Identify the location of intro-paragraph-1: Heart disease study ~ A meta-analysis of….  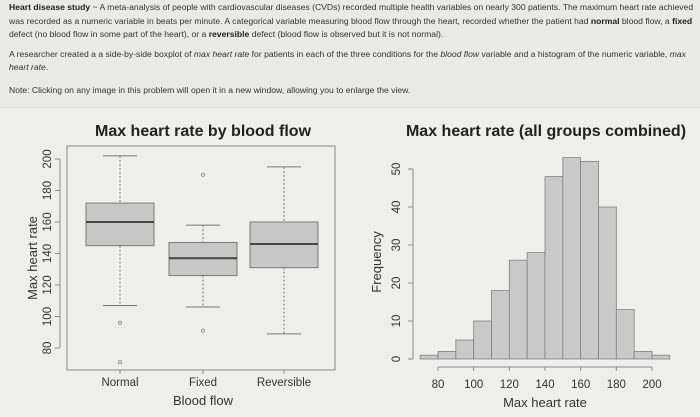
(351, 21).